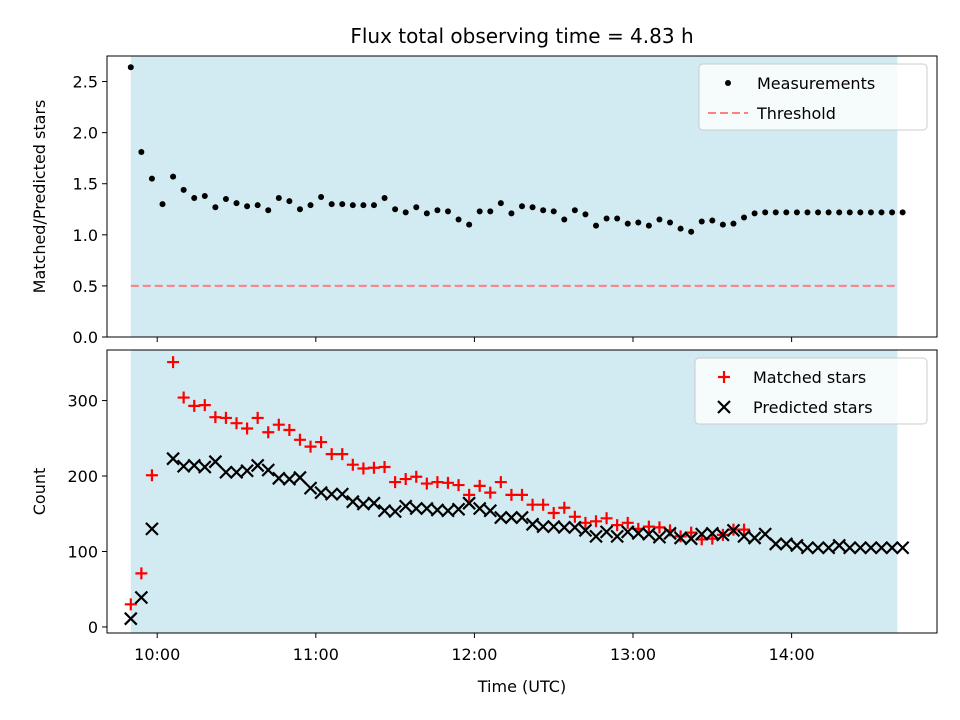  What do you see at coordinates (796, 113) in the screenshot?
I see `legend-label: Threshold` at bounding box center [796, 113].